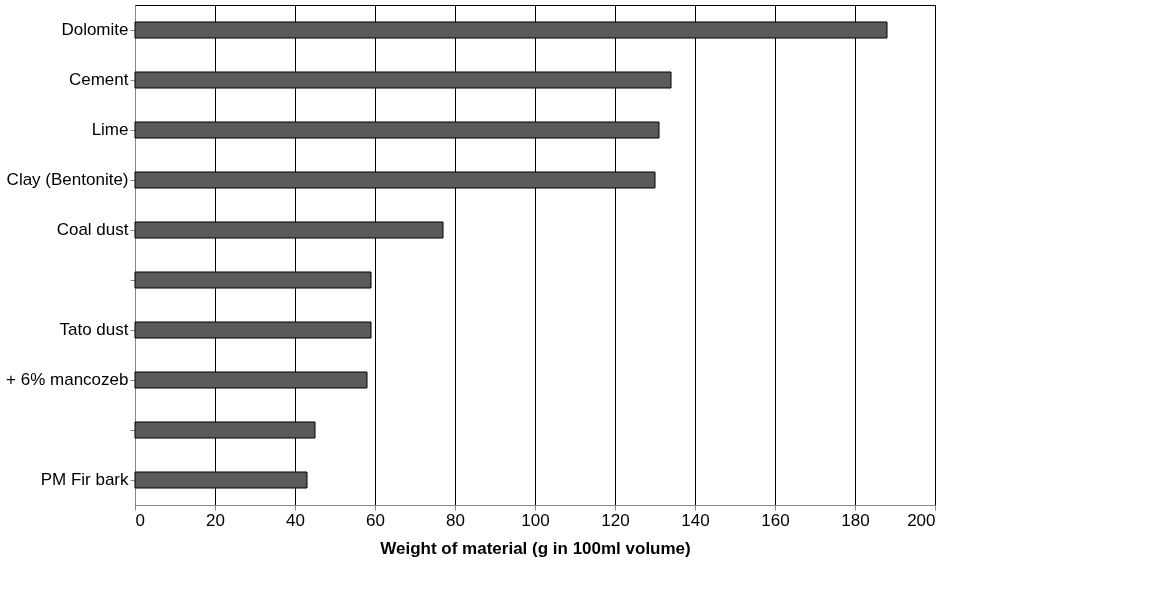 This screenshot has width=1165, height=610. I want to click on y-tick-label: Tato dust, so click(94, 329).